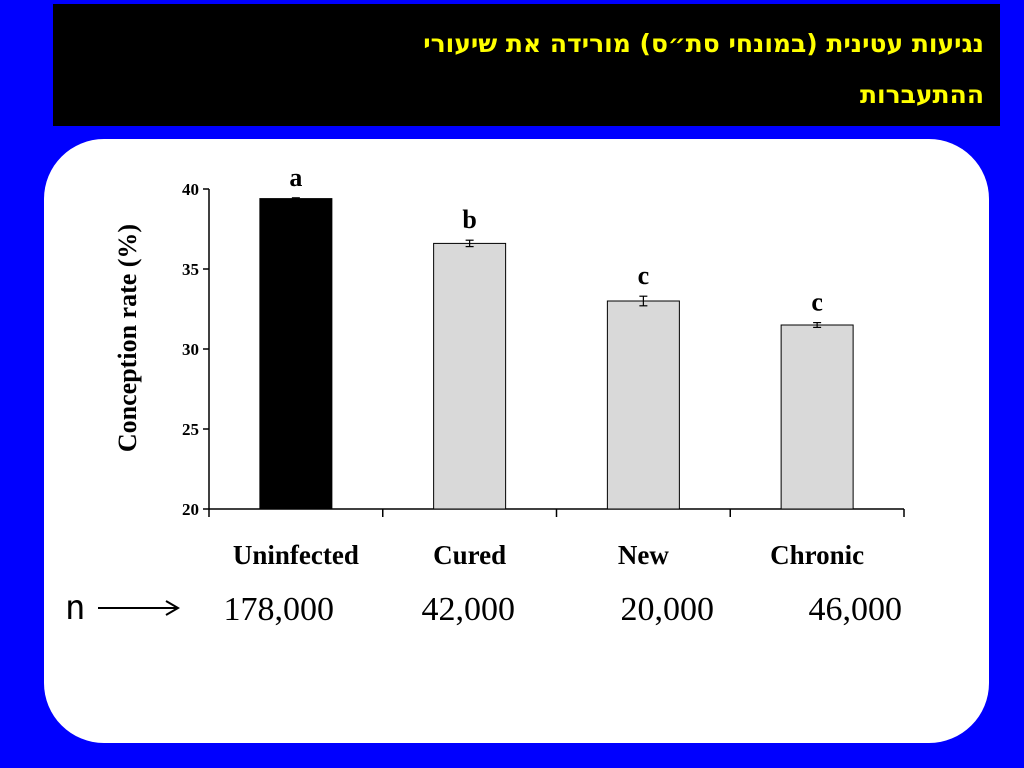  I want to click on bar-new, so click(643, 405).